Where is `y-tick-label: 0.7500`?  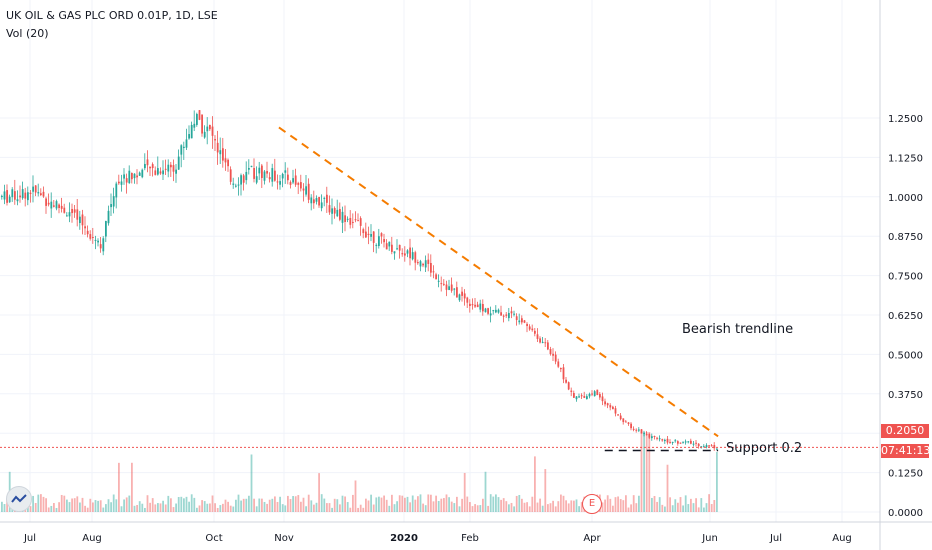 y-tick-label: 0.7500 is located at coordinates (905, 277).